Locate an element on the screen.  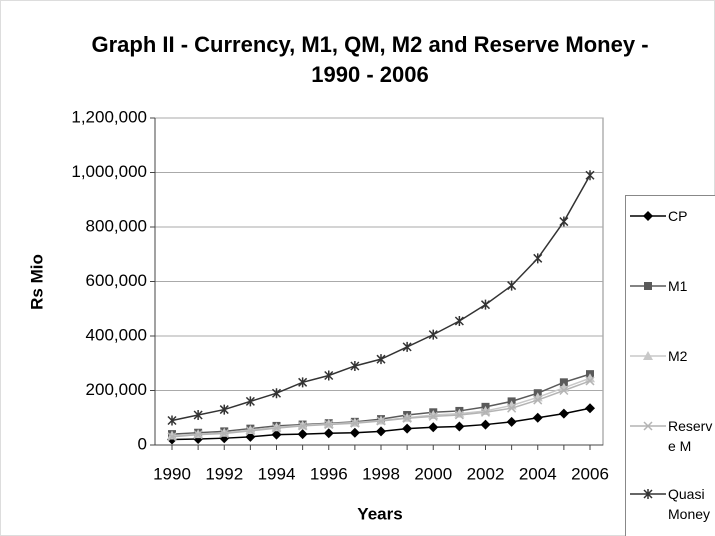
x-tick-label: 1992 is located at coordinates (224, 473).